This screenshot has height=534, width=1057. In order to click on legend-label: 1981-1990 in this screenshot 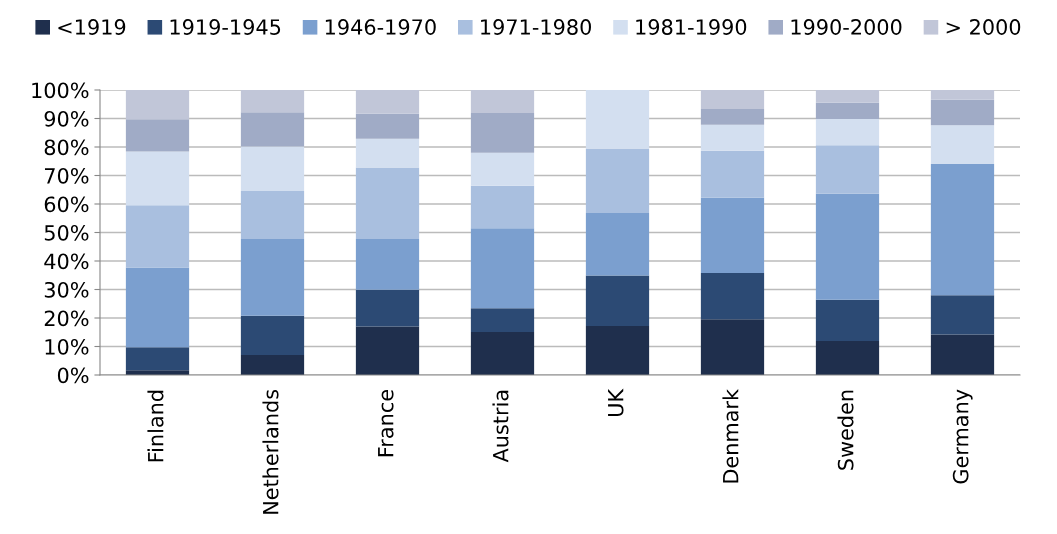, I will do `click(691, 27)`.